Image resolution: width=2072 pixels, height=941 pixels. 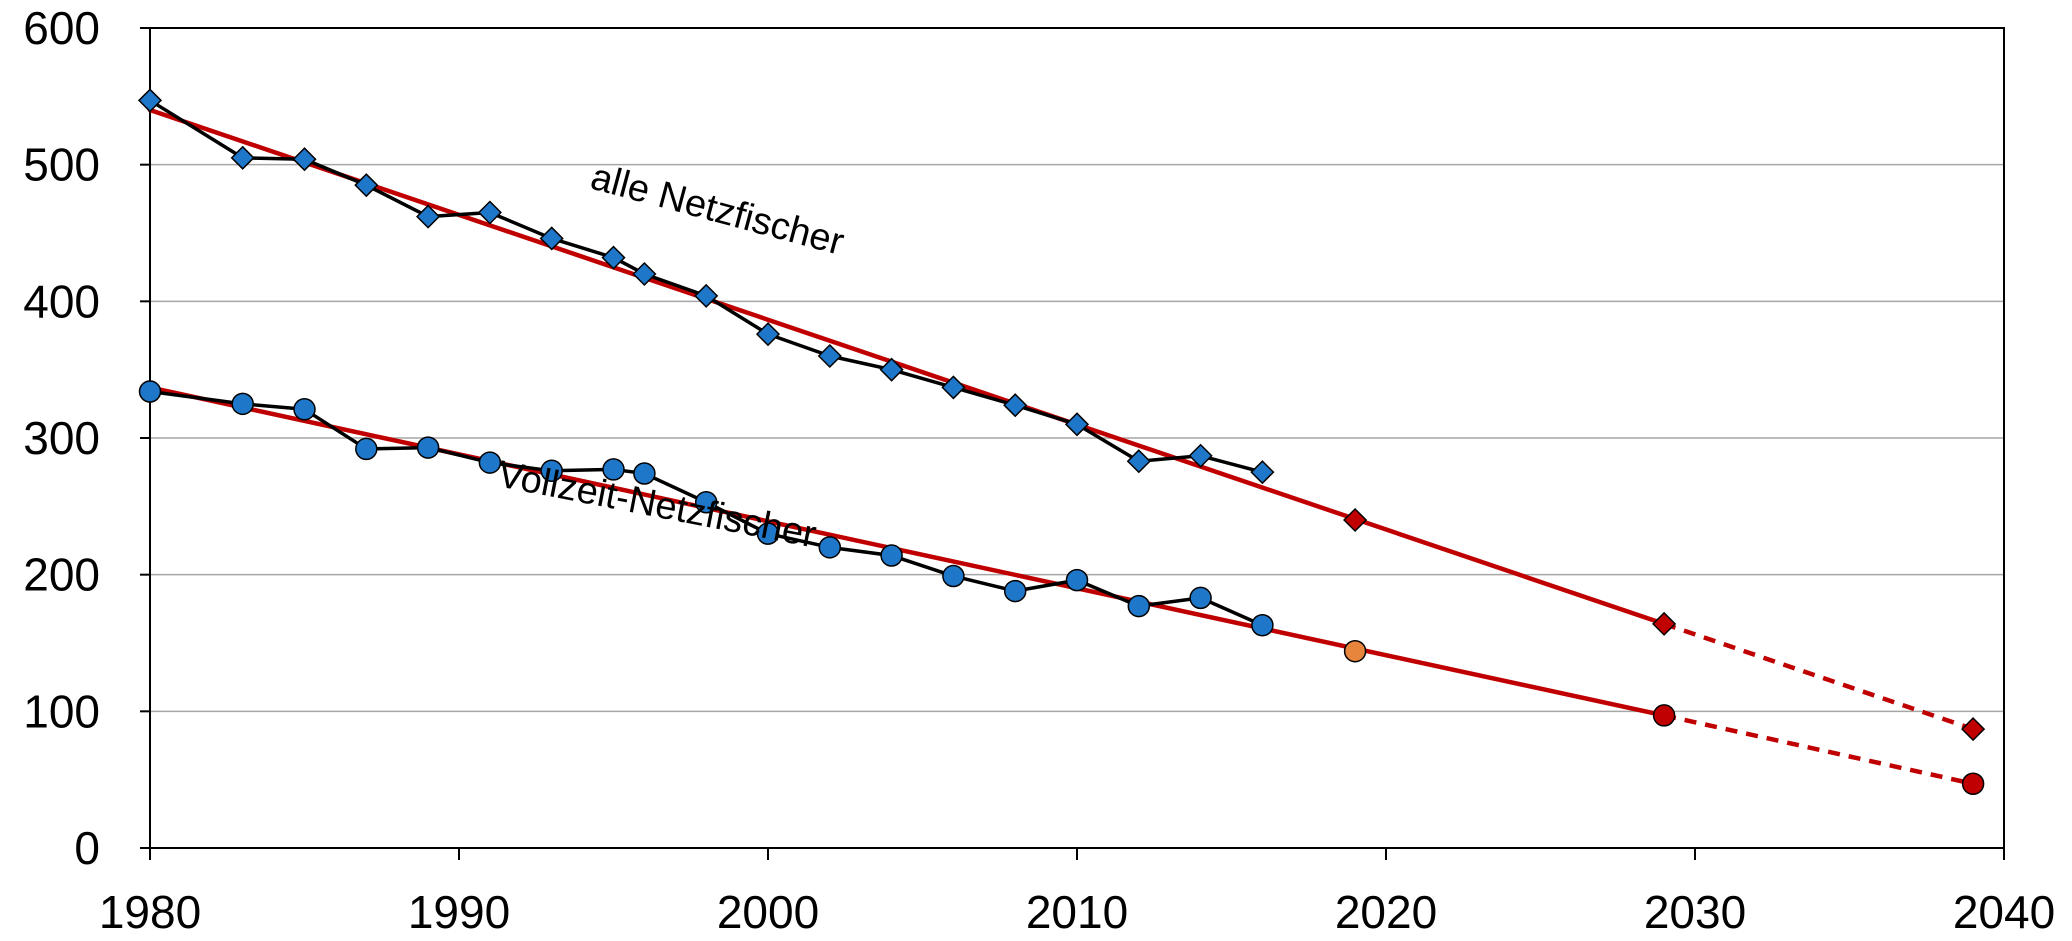 I want to click on trend-line-projection, so click(x=1818, y=749).